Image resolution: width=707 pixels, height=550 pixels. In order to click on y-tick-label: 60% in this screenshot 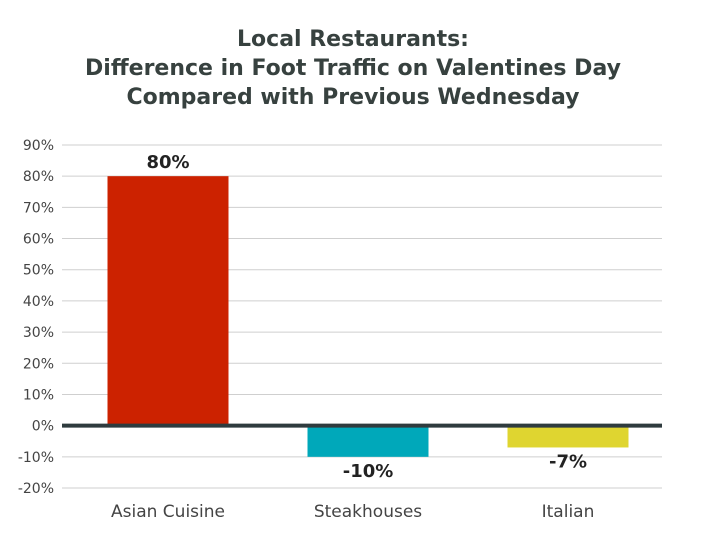, I will do `click(38, 240)`.